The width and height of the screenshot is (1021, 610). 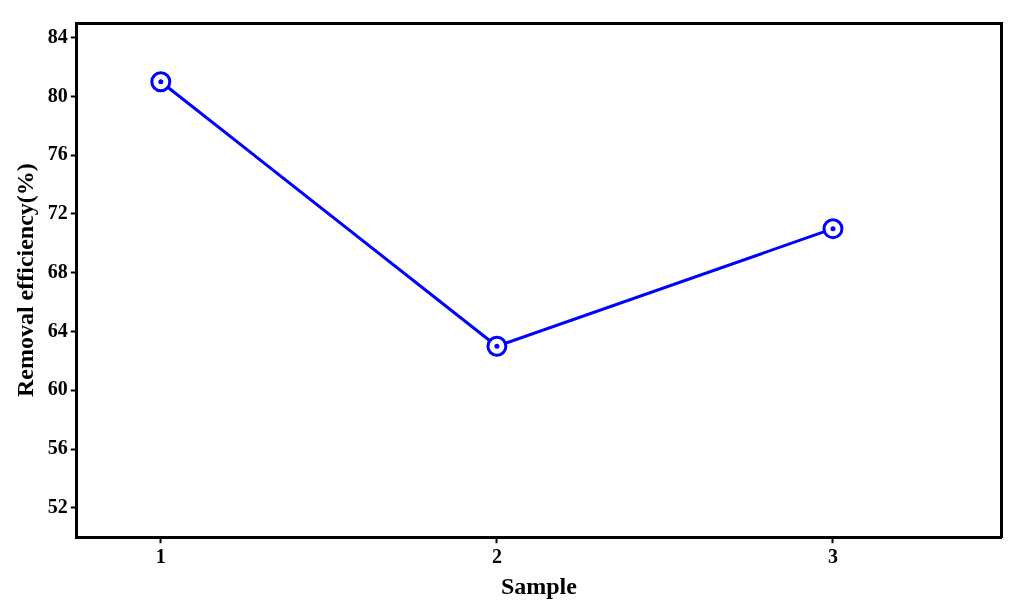 What do you see at coordinates (57, 270) in the screenshot?
I see `y-tick-label: 68` at bounding box center [57, 270].